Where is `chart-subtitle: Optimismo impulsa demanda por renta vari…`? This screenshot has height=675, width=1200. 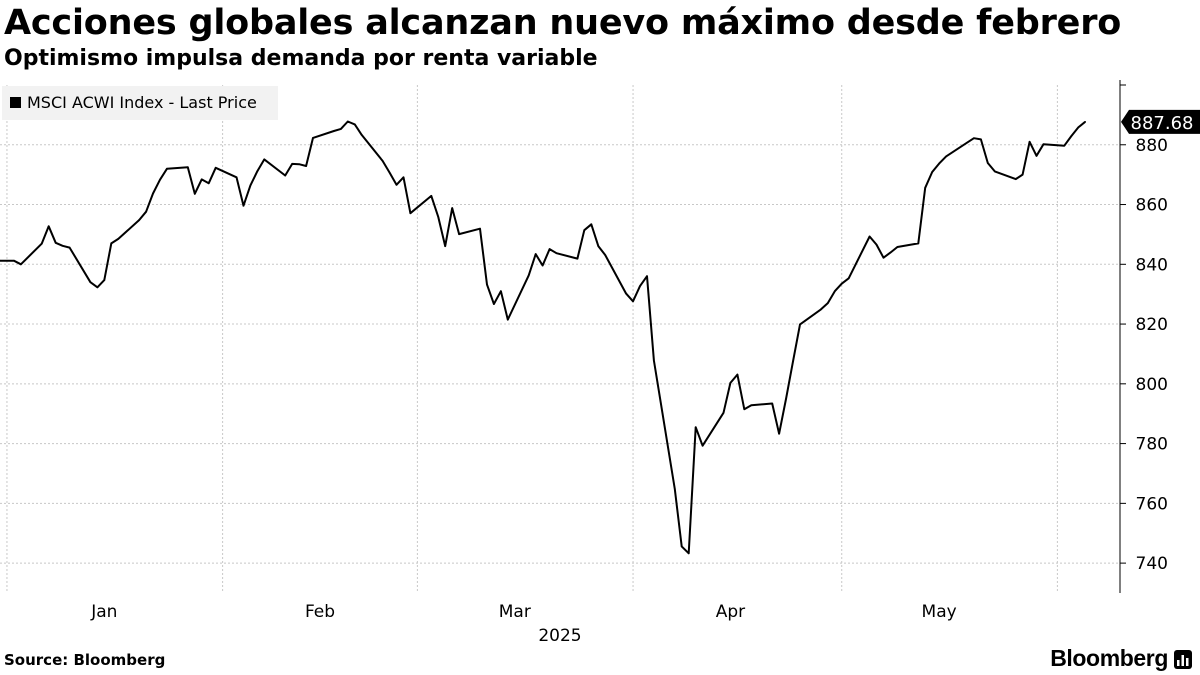
chart-subtitle: Optimismo impulsa demanda por renta vari… is located at coordinates (301, 58).